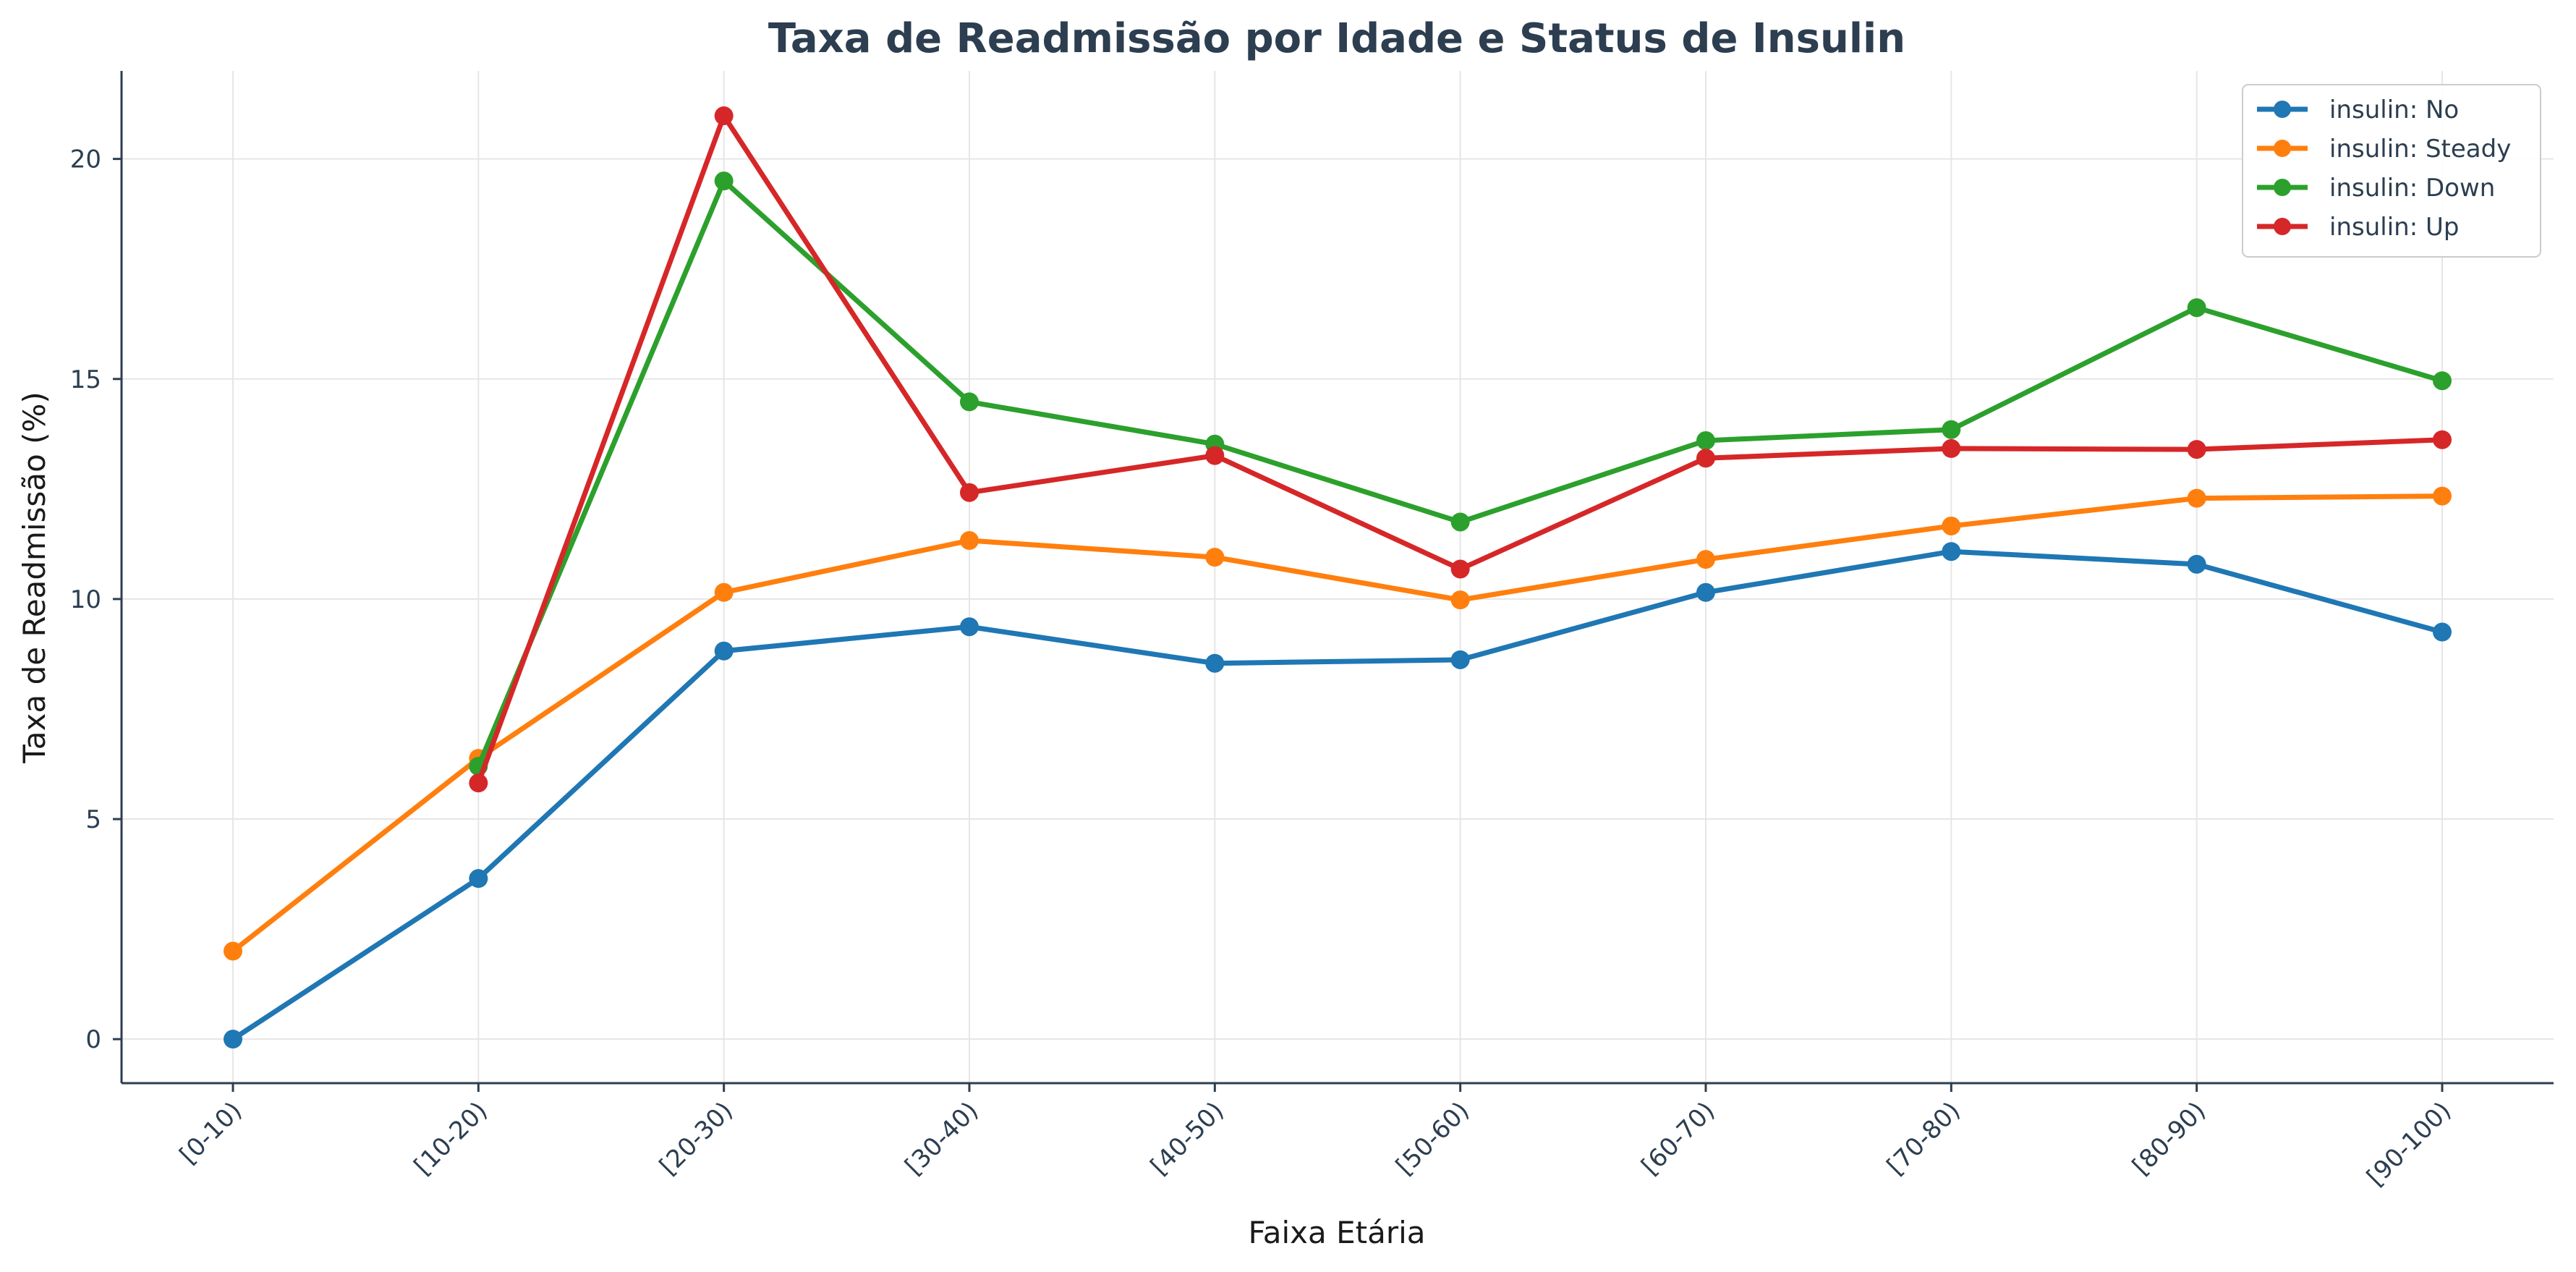 This screenshot has height=1272, width=2576. Describe the element at coordinates (85, 159) in the screenshot. I see `y-tick-label: 20` at that location.